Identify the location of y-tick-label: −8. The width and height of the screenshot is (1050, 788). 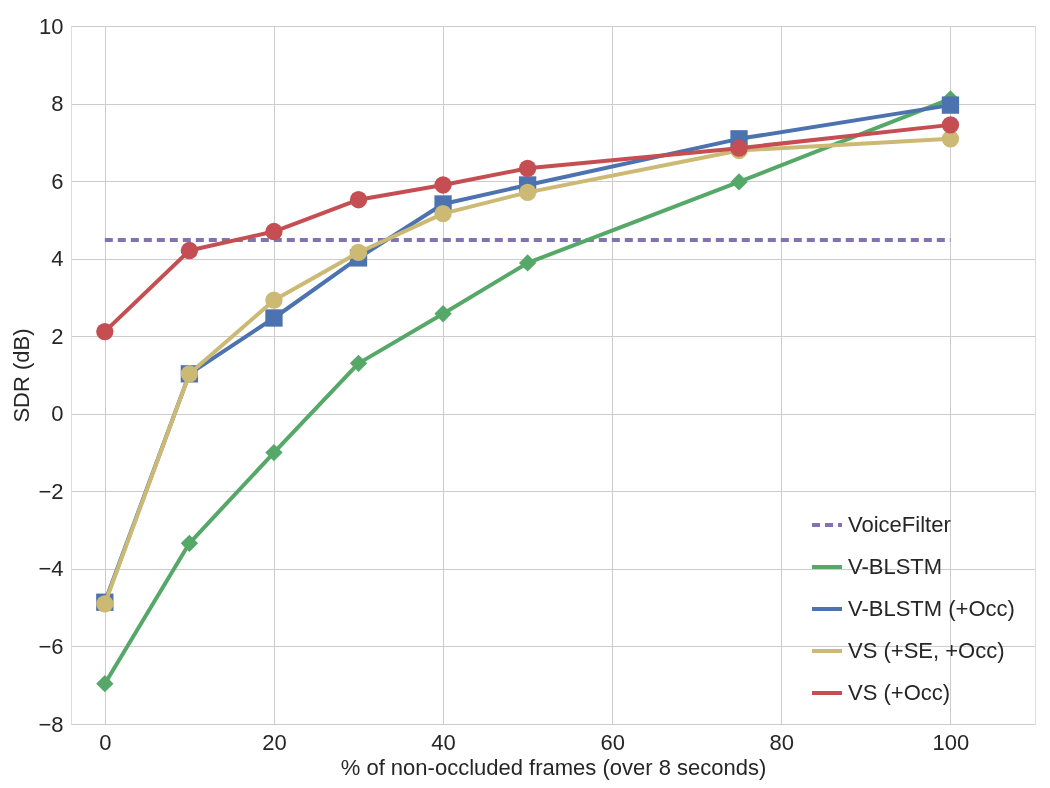
(51, 724).